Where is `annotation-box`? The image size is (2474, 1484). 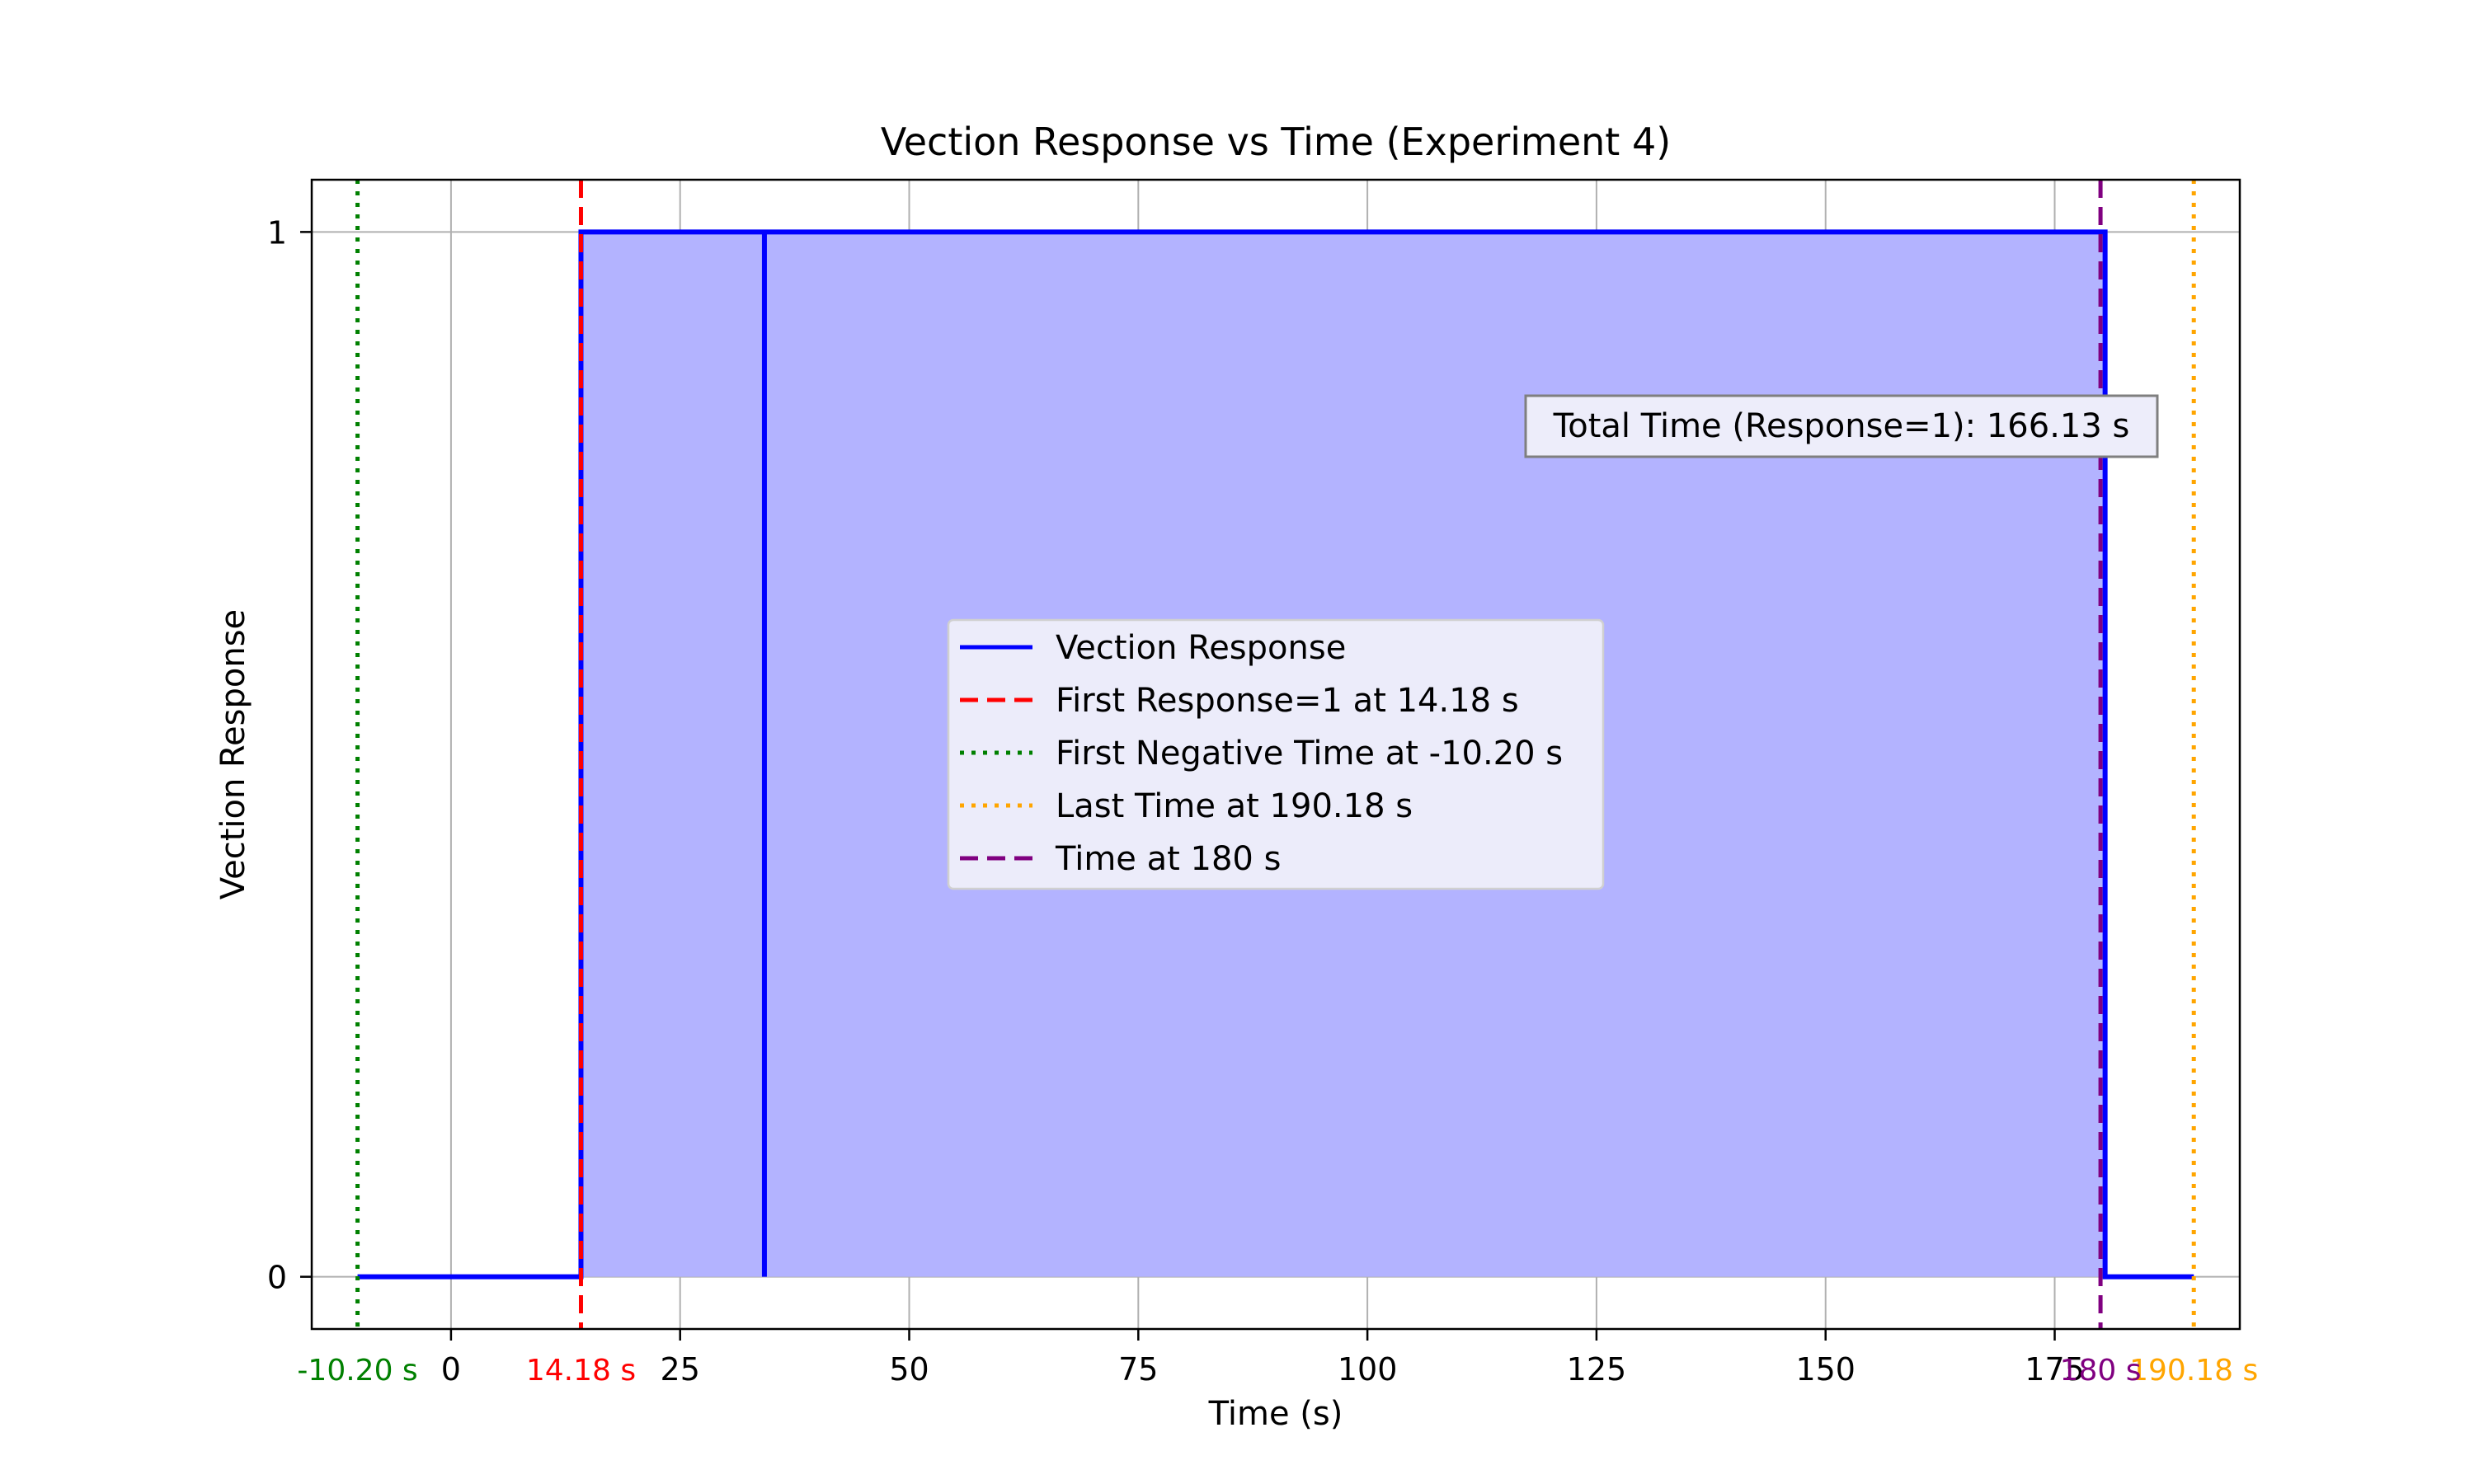 annotation-box is located at coordinates (1841, 426).